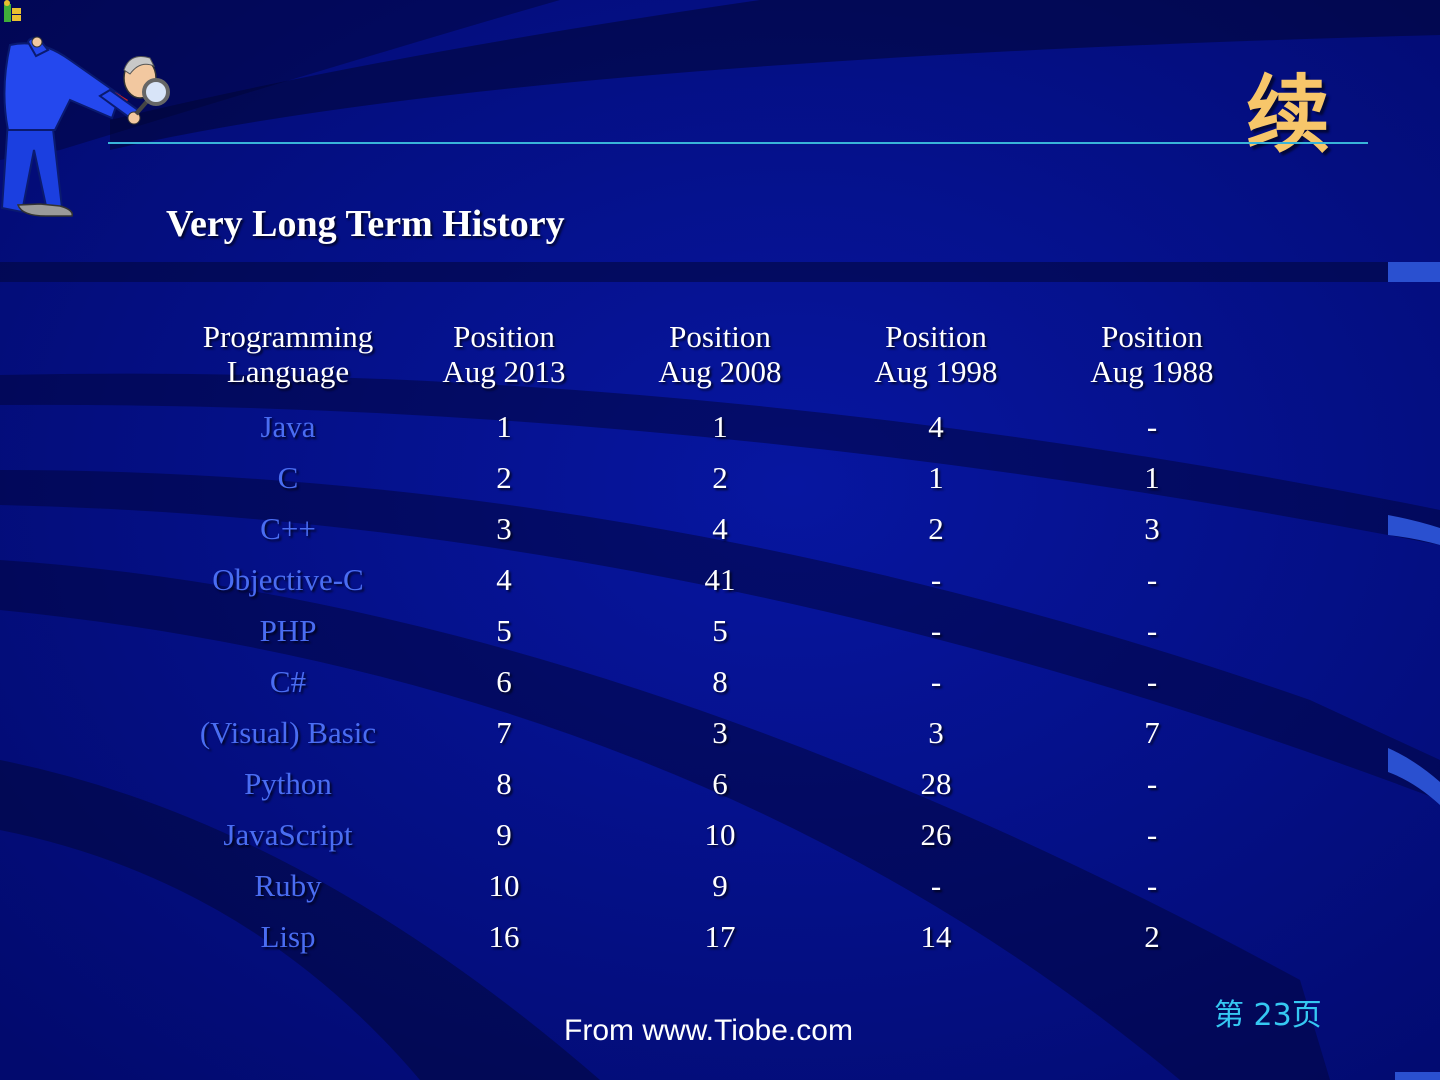 The height and width of the screenshot is (1080, 1440). What do you see at coordinates (85, 126) in the screenshot?
I see `man-with-magnifying-glass-icon` at bounding box center [85, 126].